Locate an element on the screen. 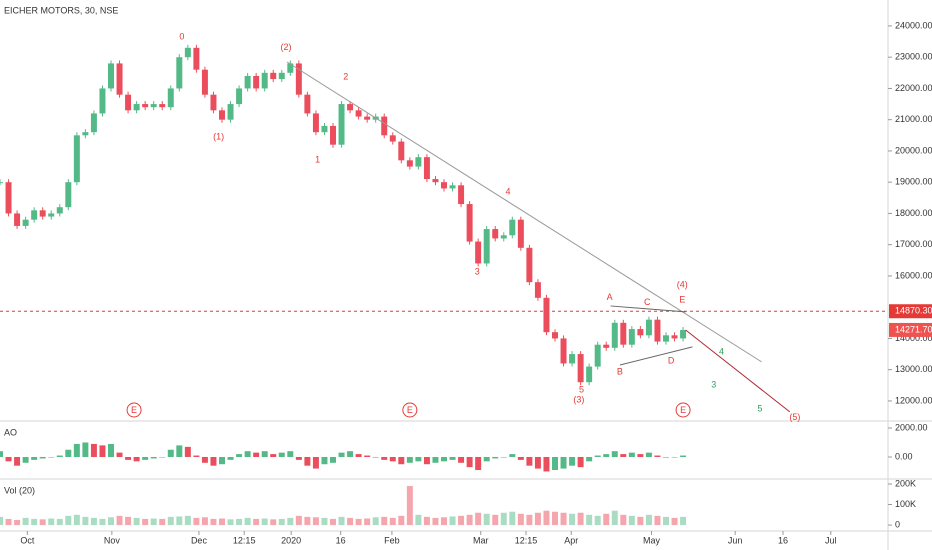  wave-label: (1) is located at coordinates (218, 136).